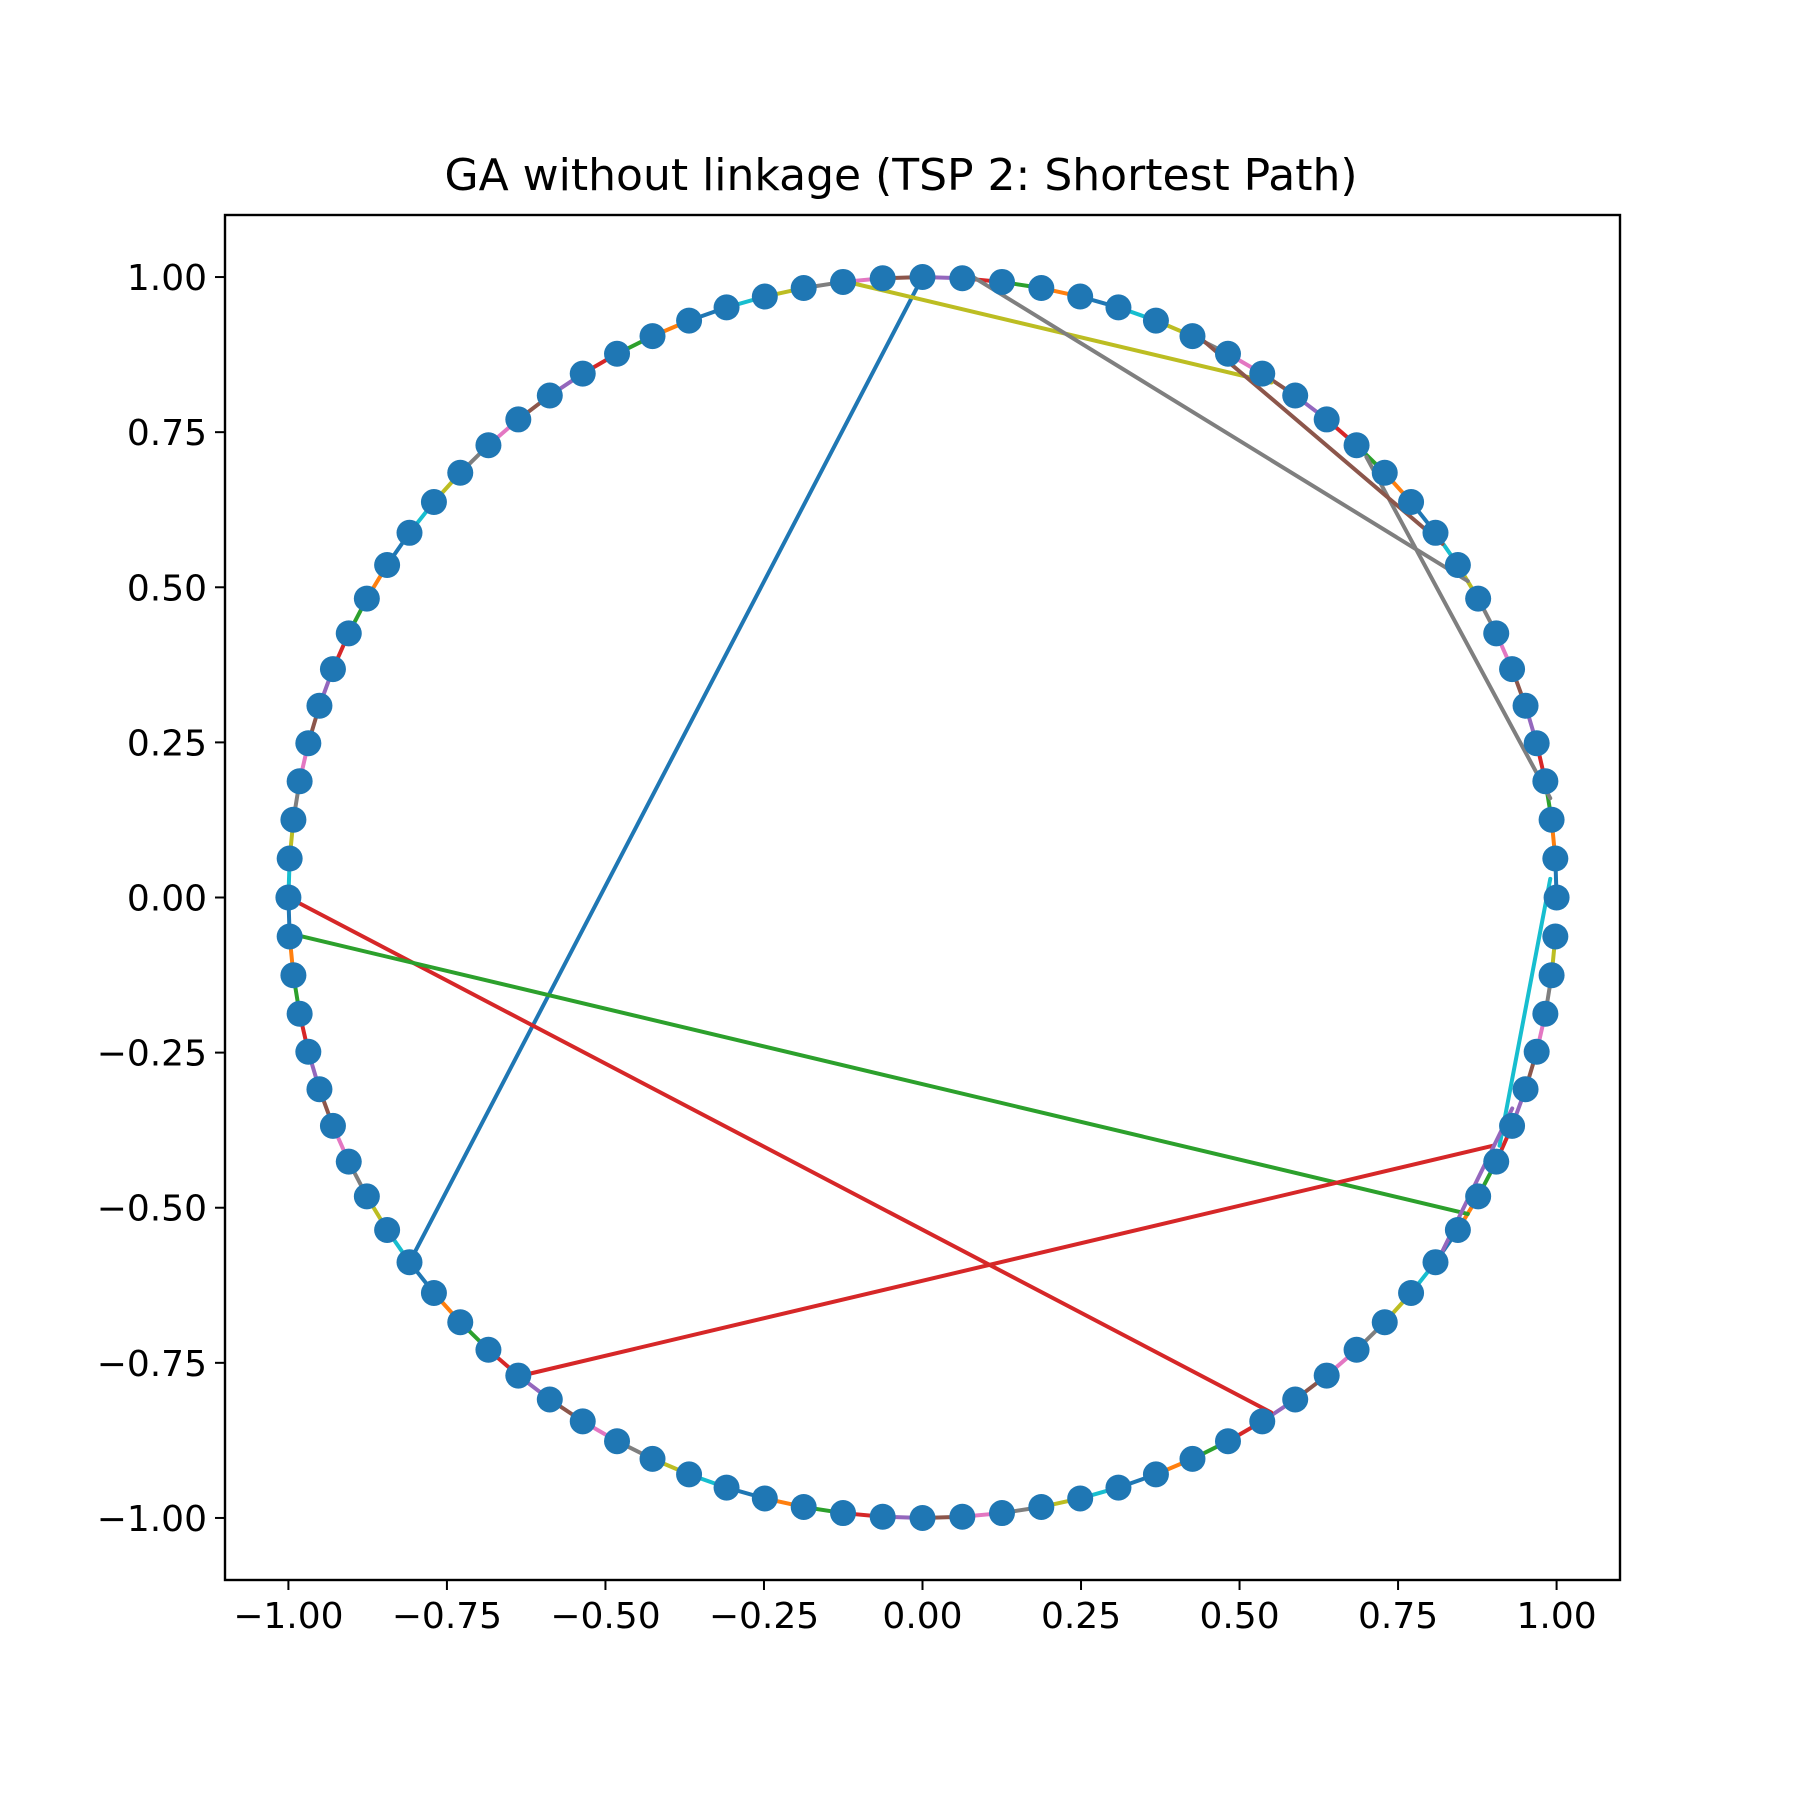  Describe the element at coordinates (1398, 1616) in the screenshot. I see `x-tick-label: 0.75` at that location.